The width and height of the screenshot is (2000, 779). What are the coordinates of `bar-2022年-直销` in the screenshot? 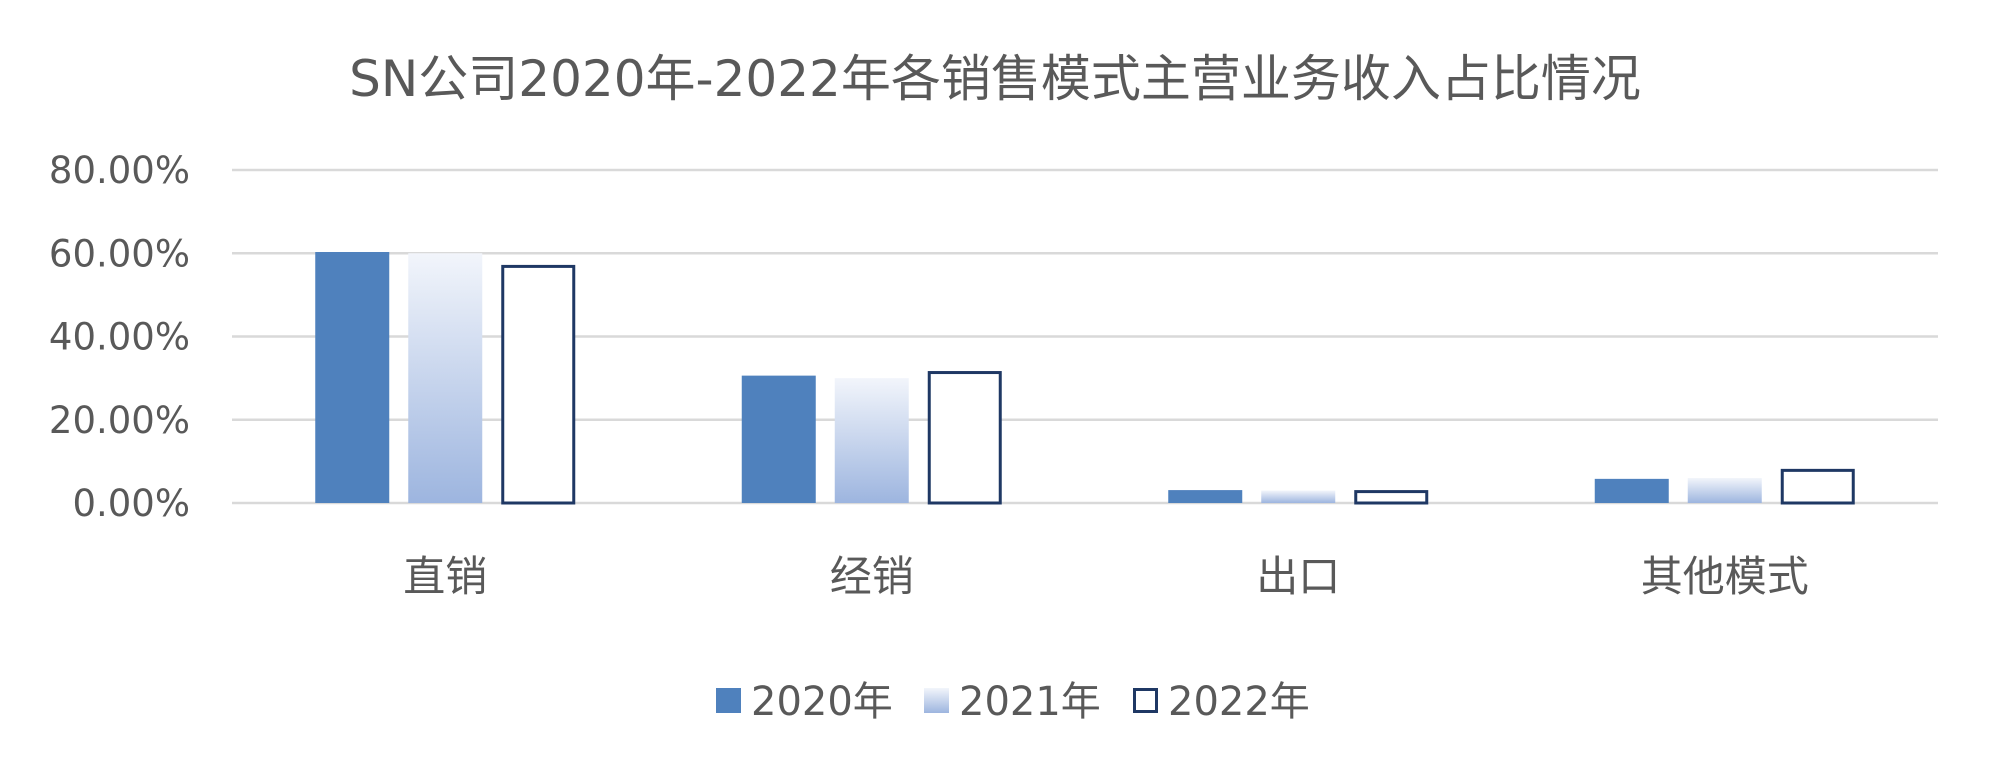 It's located at (538, 384).